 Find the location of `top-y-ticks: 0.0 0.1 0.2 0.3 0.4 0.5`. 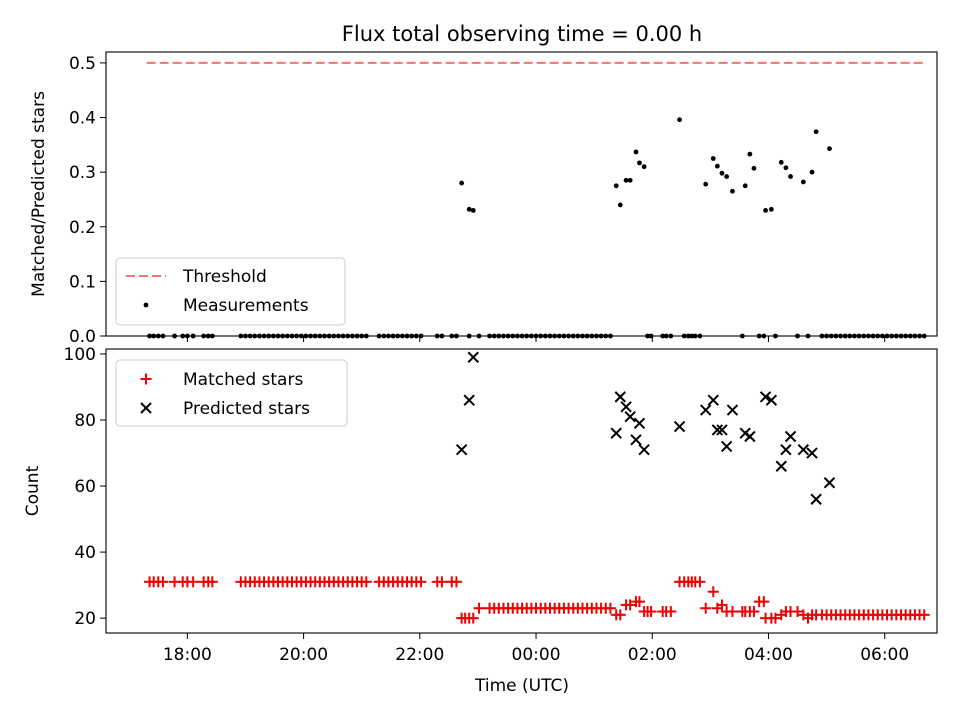

top-y-ticks: 0.0 0.1 0.2 0.3 0.4 0.5 is located at coordinates (87, 200).